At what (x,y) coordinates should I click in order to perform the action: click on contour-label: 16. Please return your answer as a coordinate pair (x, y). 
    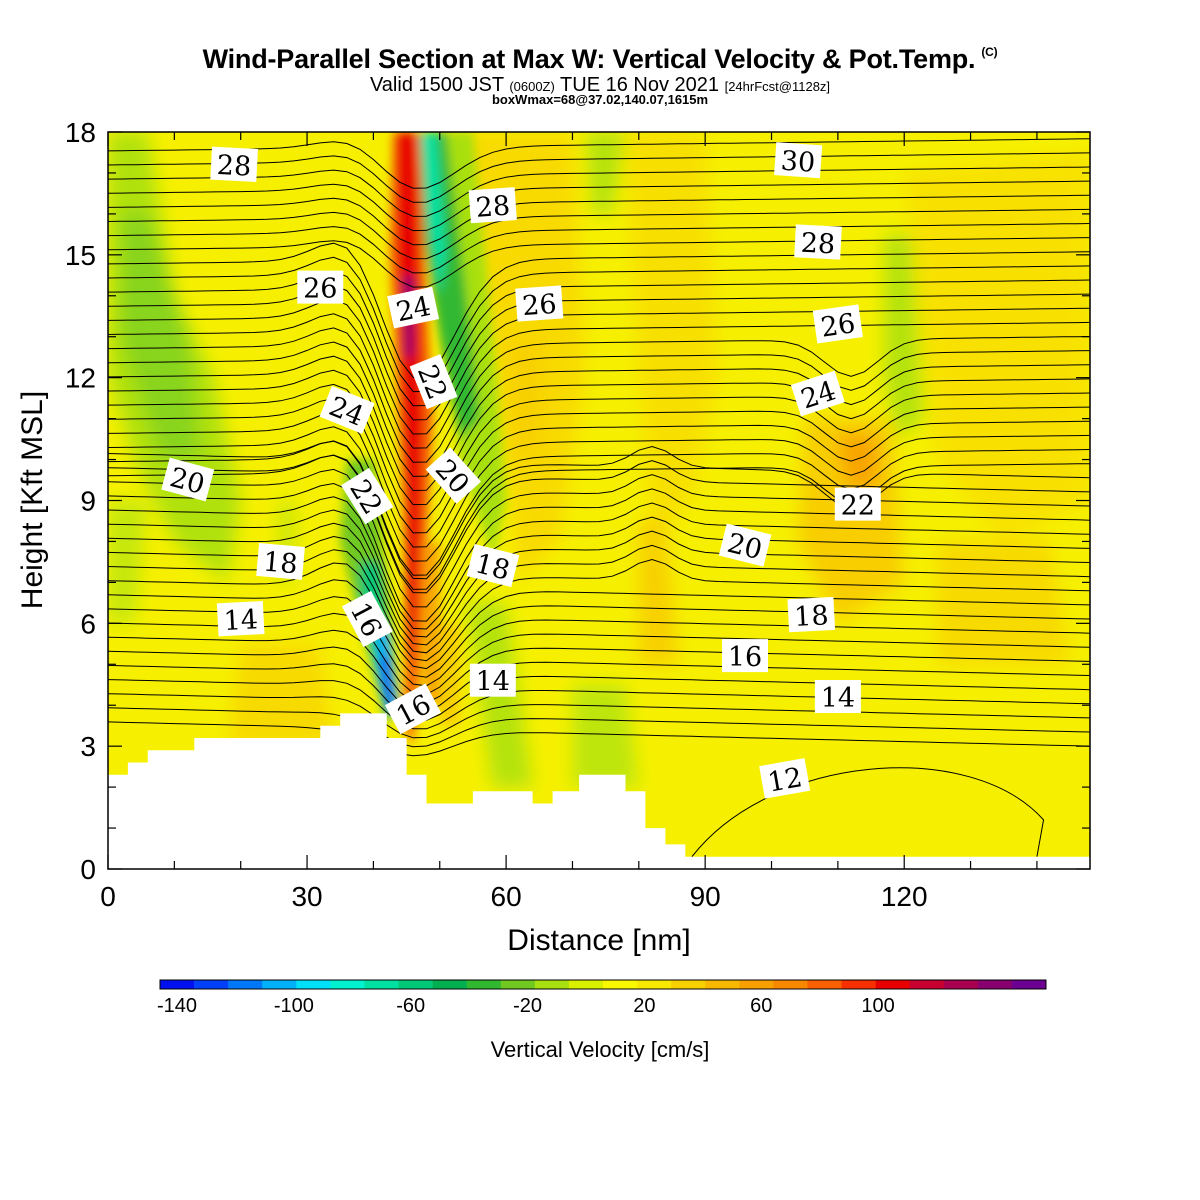
    Looking at the image, I should click on (745, 656).